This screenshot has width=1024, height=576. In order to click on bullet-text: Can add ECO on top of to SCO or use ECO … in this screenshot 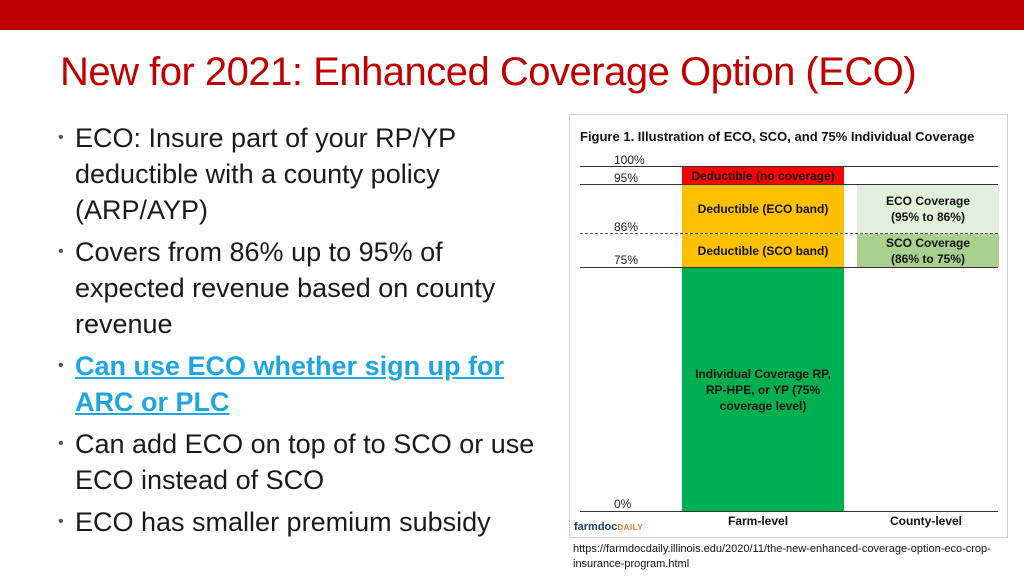, I will do `click(305, 462)`.